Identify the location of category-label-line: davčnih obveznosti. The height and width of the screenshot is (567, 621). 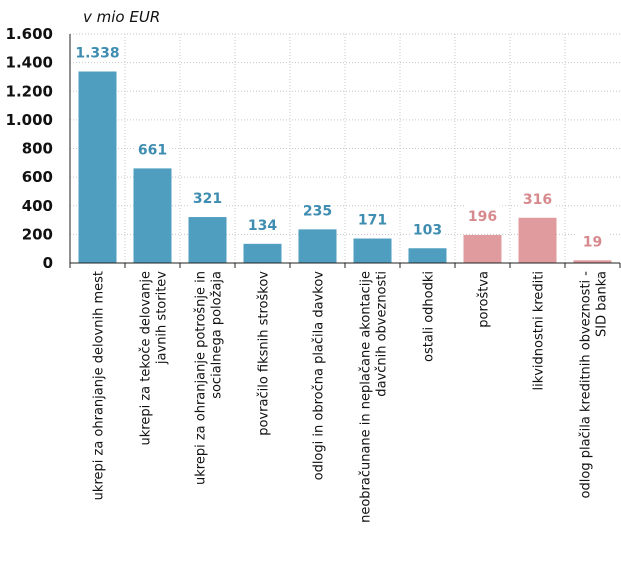
(382, 334).